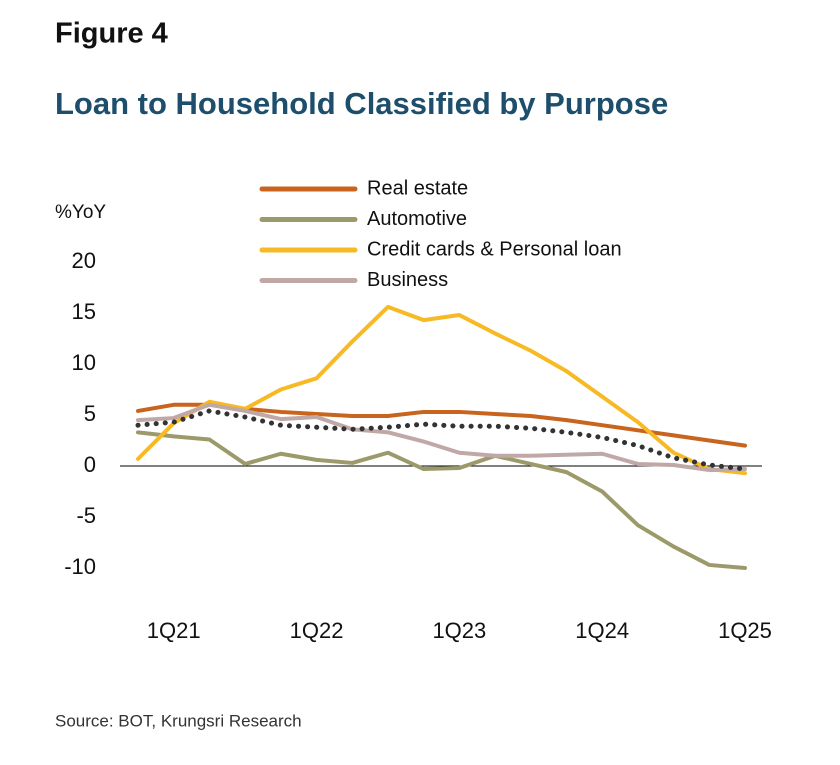  Describe the element at coordinates (84, 311) in the screenshot. I see `y-tick-label: 15` at that location.